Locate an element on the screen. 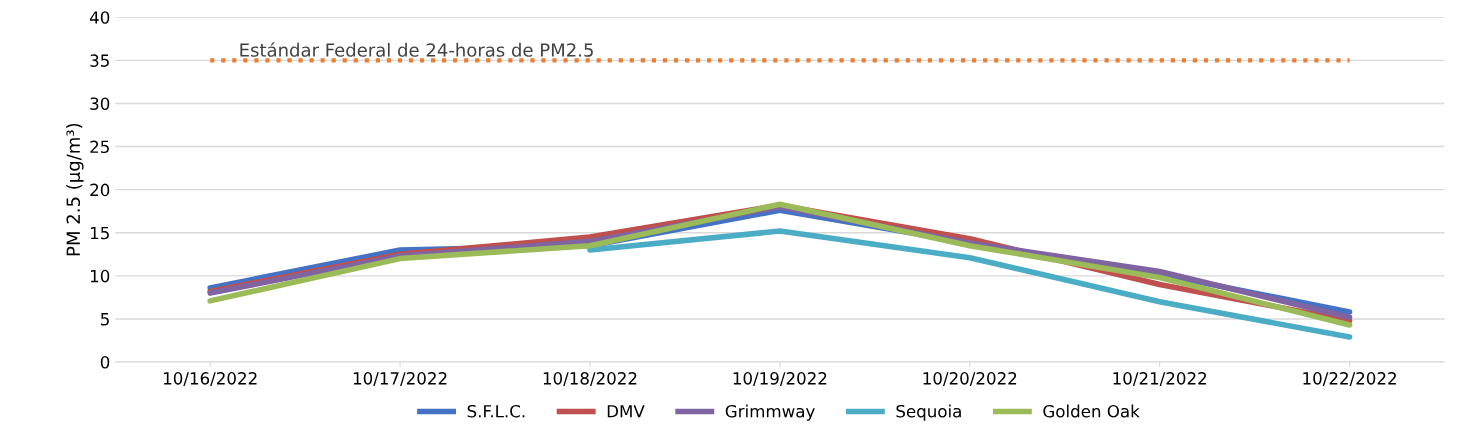 The image size is (1477, 431). y-tick-label: 15 is located at coordinates (99, 233).